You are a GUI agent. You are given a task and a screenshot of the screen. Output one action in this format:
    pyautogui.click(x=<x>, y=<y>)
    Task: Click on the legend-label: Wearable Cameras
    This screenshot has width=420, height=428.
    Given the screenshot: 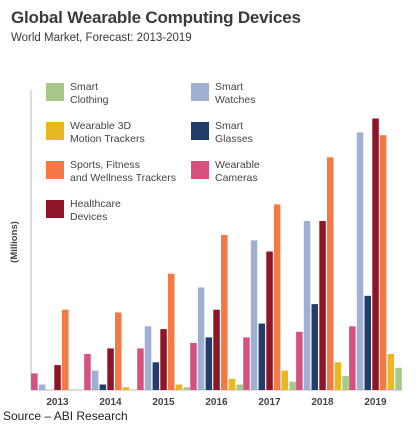 What is the action you would take?
    pyautogui.click(x=237, y=171)
    